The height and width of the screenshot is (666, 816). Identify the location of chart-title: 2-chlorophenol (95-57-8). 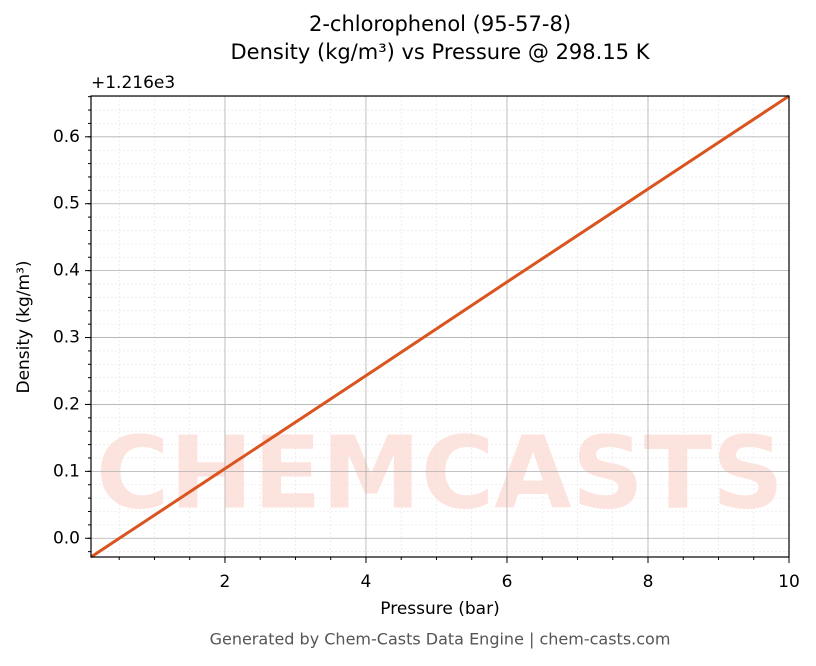
(440, 24).